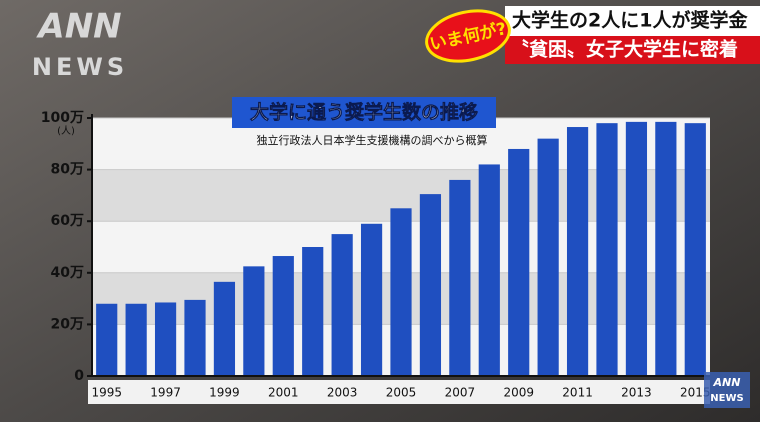  What do you see at coordinates (727, 390) in the screenshot?
I see `corner-logo` at bounding box center [727, 390].